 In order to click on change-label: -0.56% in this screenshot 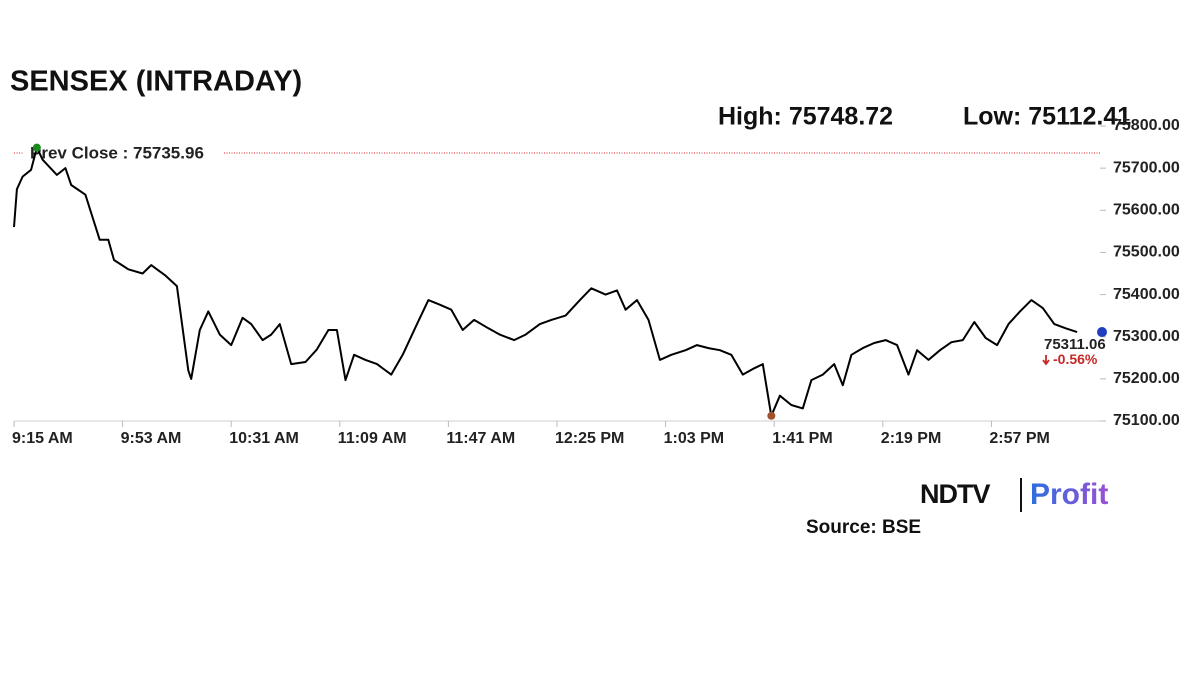, I will do `click(1075, 359)`.